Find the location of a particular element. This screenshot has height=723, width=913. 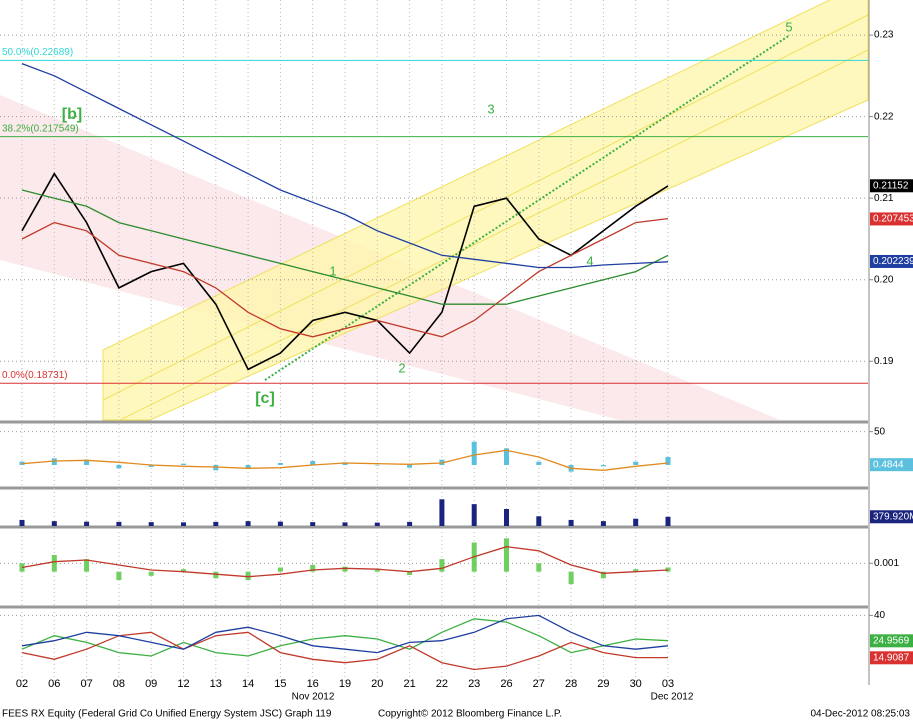

x-tick-label: 08 is located at coordinates (119, 684).